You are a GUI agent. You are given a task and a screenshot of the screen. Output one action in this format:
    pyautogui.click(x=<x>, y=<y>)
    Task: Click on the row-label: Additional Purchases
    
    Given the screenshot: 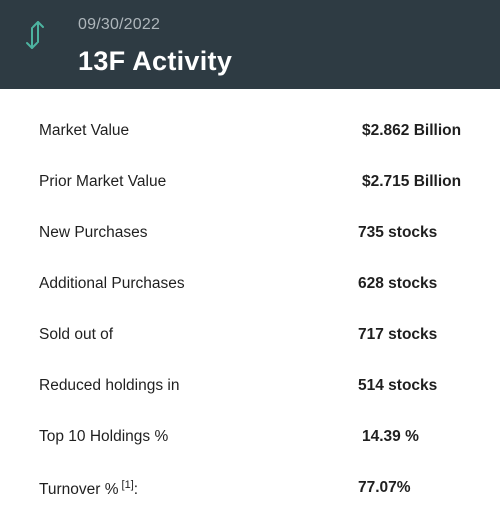 What is the action you would take?
    pyautogui.click(x=112, y=283)
    